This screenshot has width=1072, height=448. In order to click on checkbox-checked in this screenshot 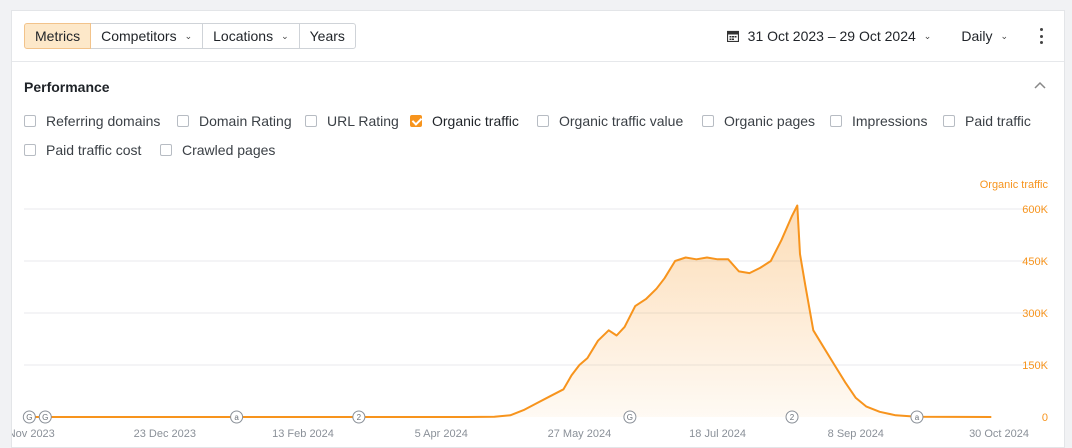, I will do `click(416, 121)`.